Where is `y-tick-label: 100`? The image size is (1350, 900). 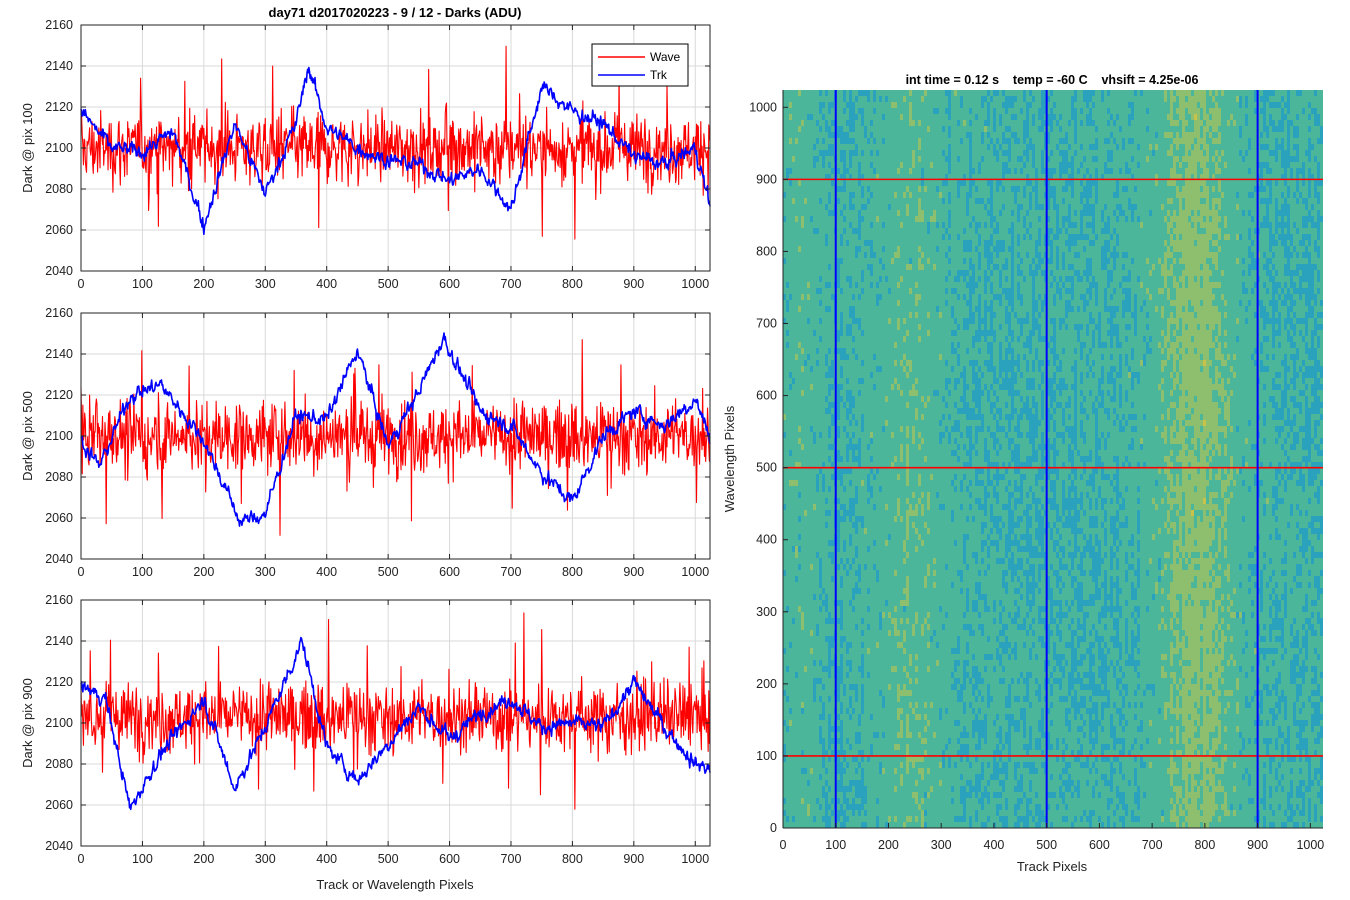
y-tick-label: 100 is located at coordinates (766, 756).